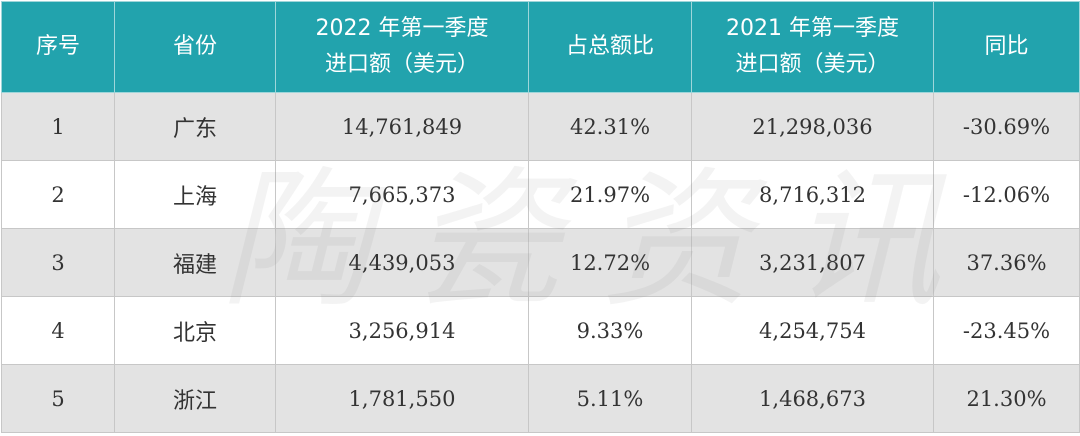 Image resolution: width=1080 pixels, height=436 pixels. What do you see at coordinates (812, 262) in the screenshot?
I see `cell-import-2021: 3,231,807` at bounding box center [812, 262].